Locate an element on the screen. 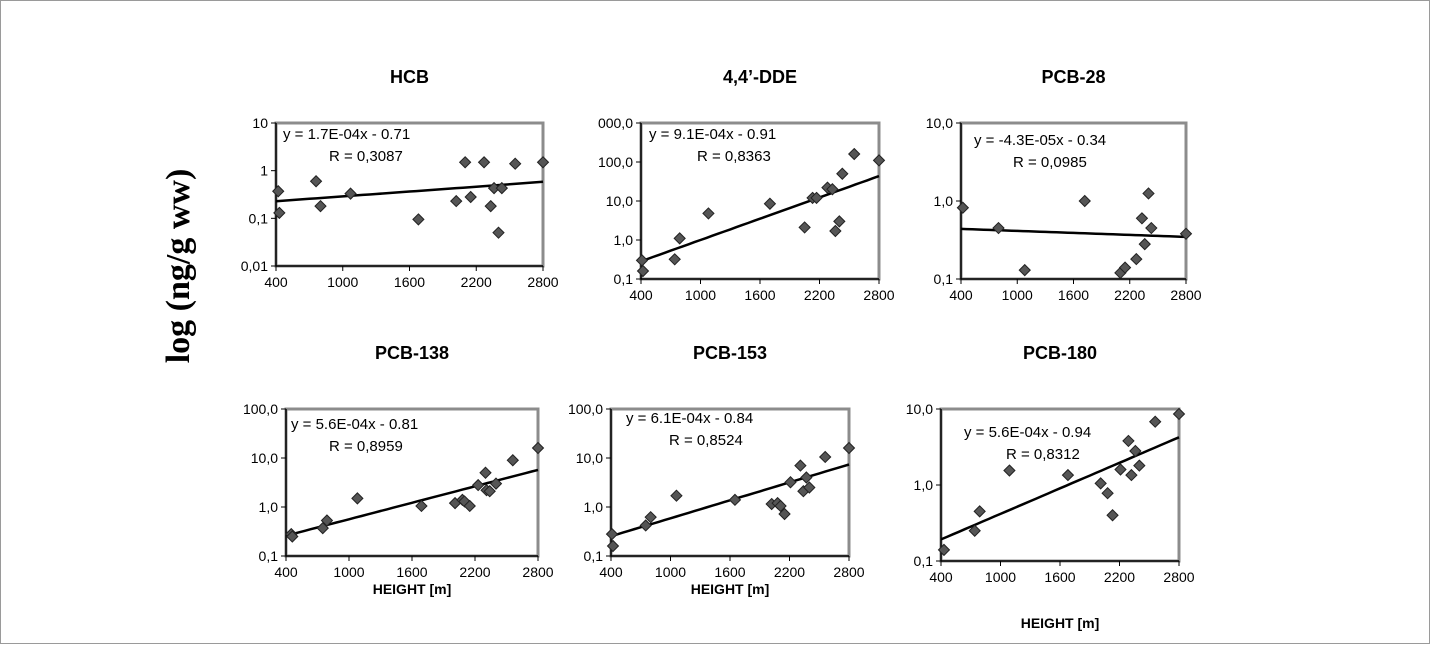 The height and width of the screenshot is (645, 1430). regression-equation: y = 9.1E-04x - 0.91 is located at coordinates (712, 134).